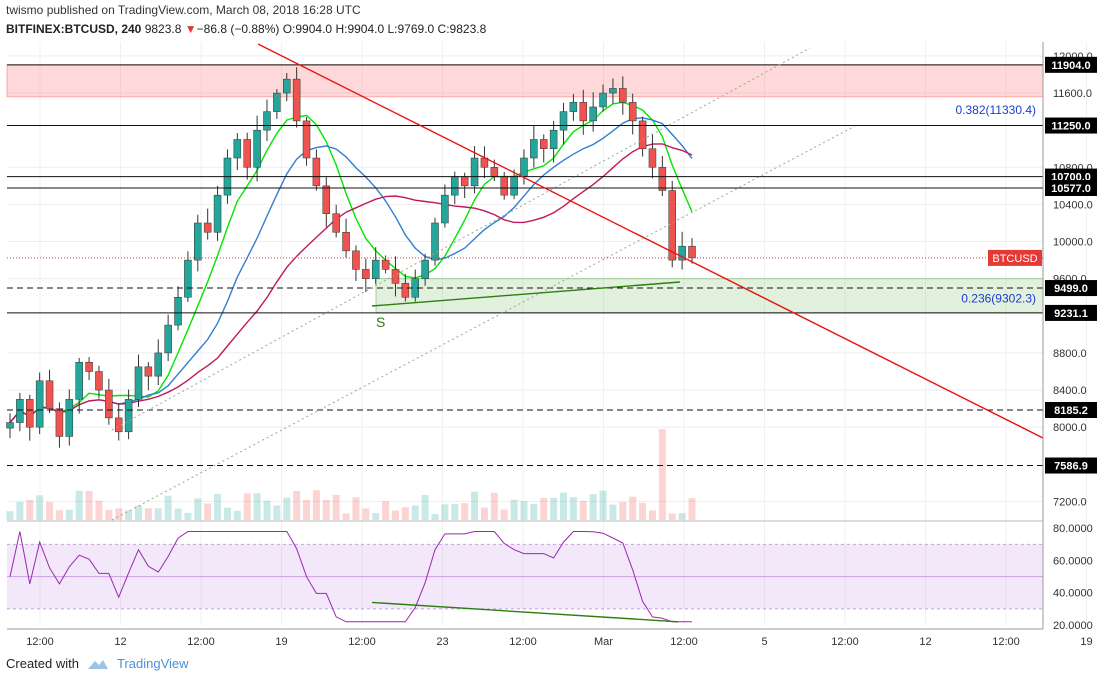 This screenshot has height=683, width=1103. What do you see at coordinates (442, 642) in the screenshot?
I see `time-tick-label: 23` at bounding box center [442, 642].